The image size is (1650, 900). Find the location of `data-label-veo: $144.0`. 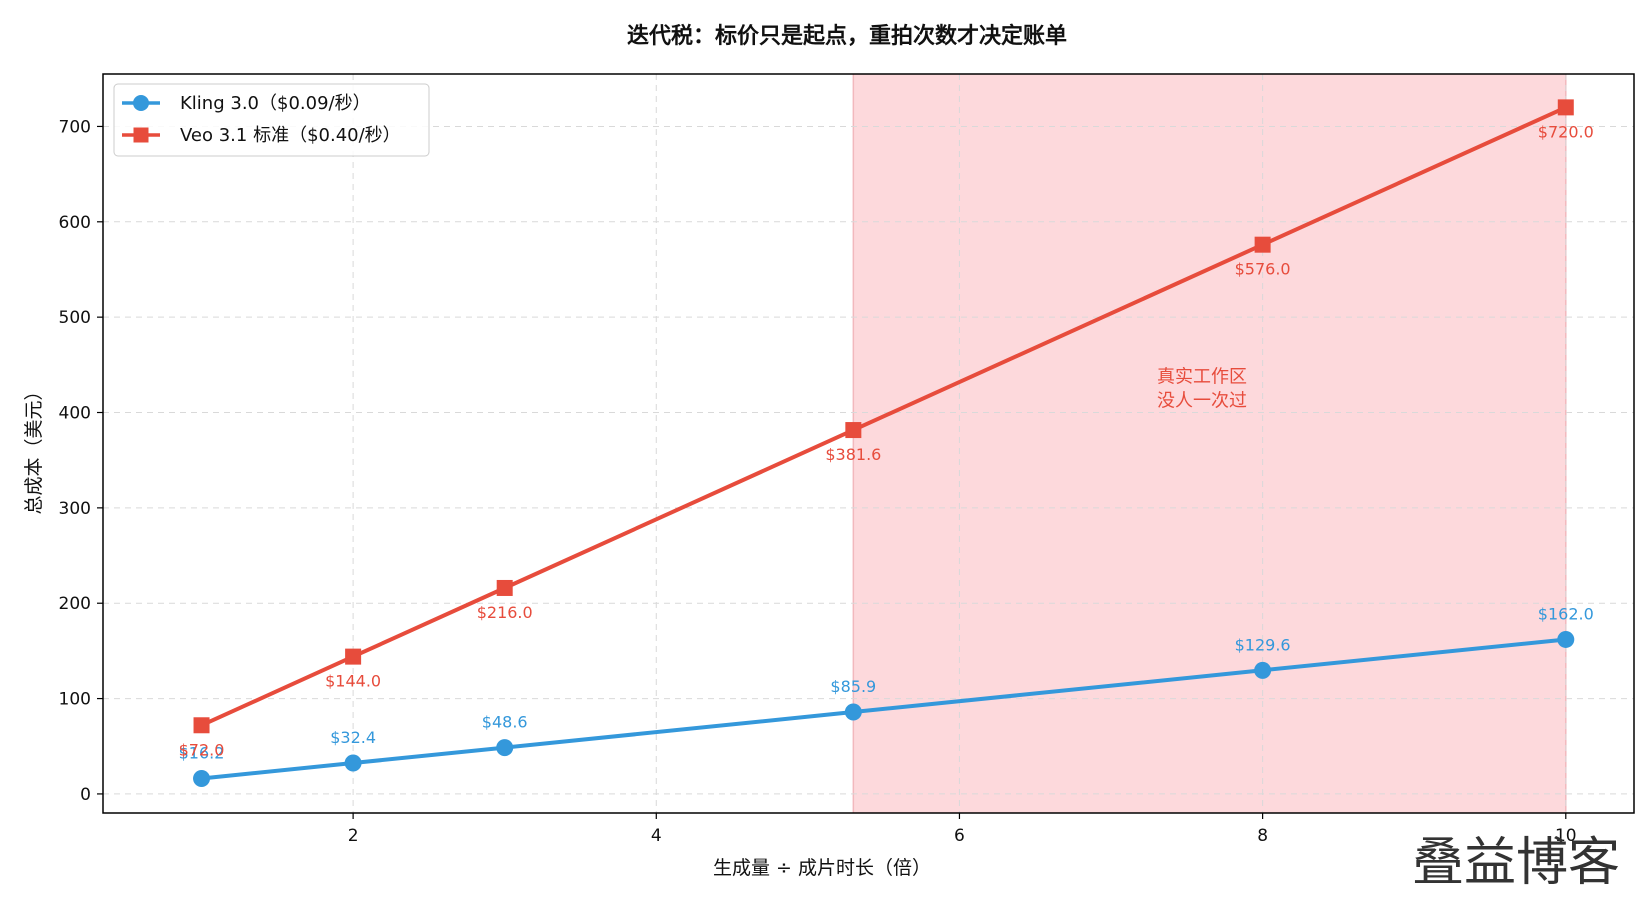

data-label-veo: $144.0 is located at coordinates (353, 681).